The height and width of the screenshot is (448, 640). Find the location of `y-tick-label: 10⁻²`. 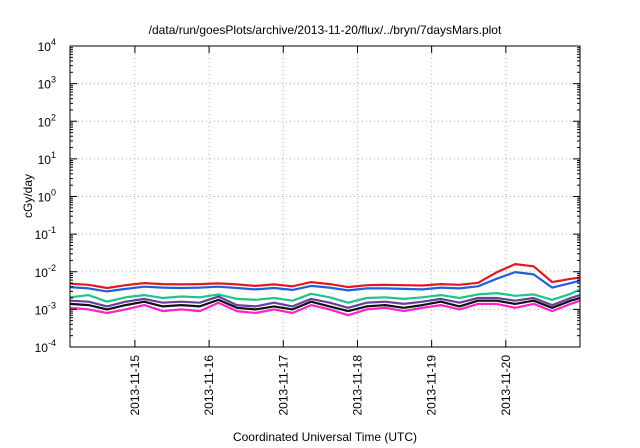

y-tick-label: 10⁻² is located at coordinates (45, 271).